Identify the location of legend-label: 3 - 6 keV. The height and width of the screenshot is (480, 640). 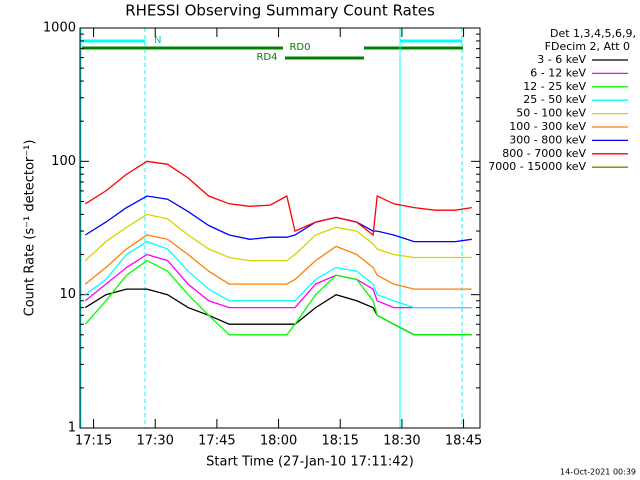
(561, 59).